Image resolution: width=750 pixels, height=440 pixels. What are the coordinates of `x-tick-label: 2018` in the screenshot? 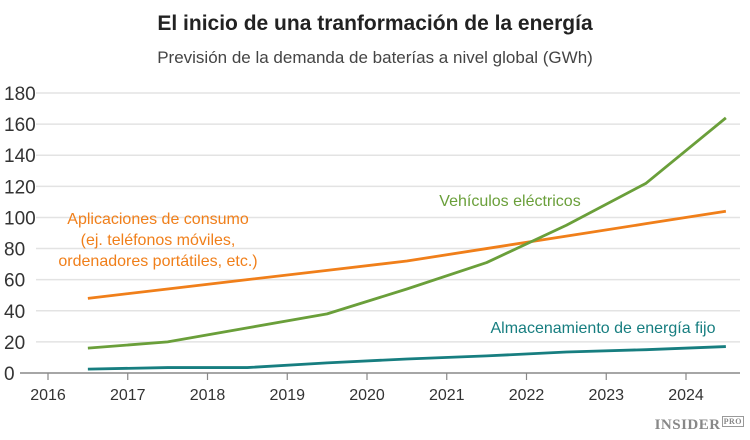 It's located at (208, 395).